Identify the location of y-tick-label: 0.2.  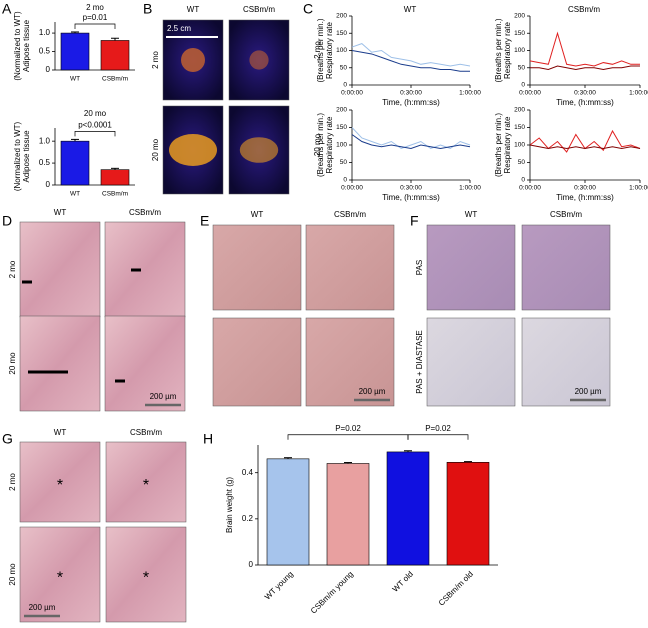
(248, 518).